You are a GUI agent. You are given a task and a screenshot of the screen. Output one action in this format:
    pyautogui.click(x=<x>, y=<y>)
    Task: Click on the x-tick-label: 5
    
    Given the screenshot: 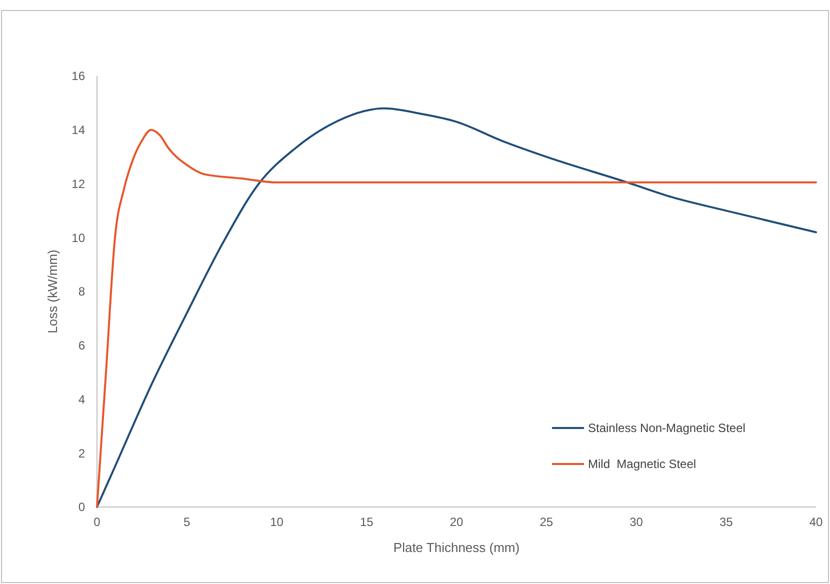 What is the action you would take?
    pyautogui.click(x=187, y=522)
    